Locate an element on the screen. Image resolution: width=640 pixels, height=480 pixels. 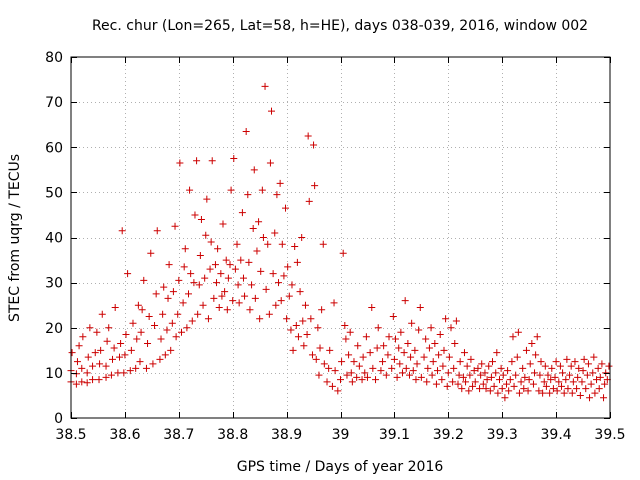
x-tick-label: 38.9 is located at coordinates (286, 435).